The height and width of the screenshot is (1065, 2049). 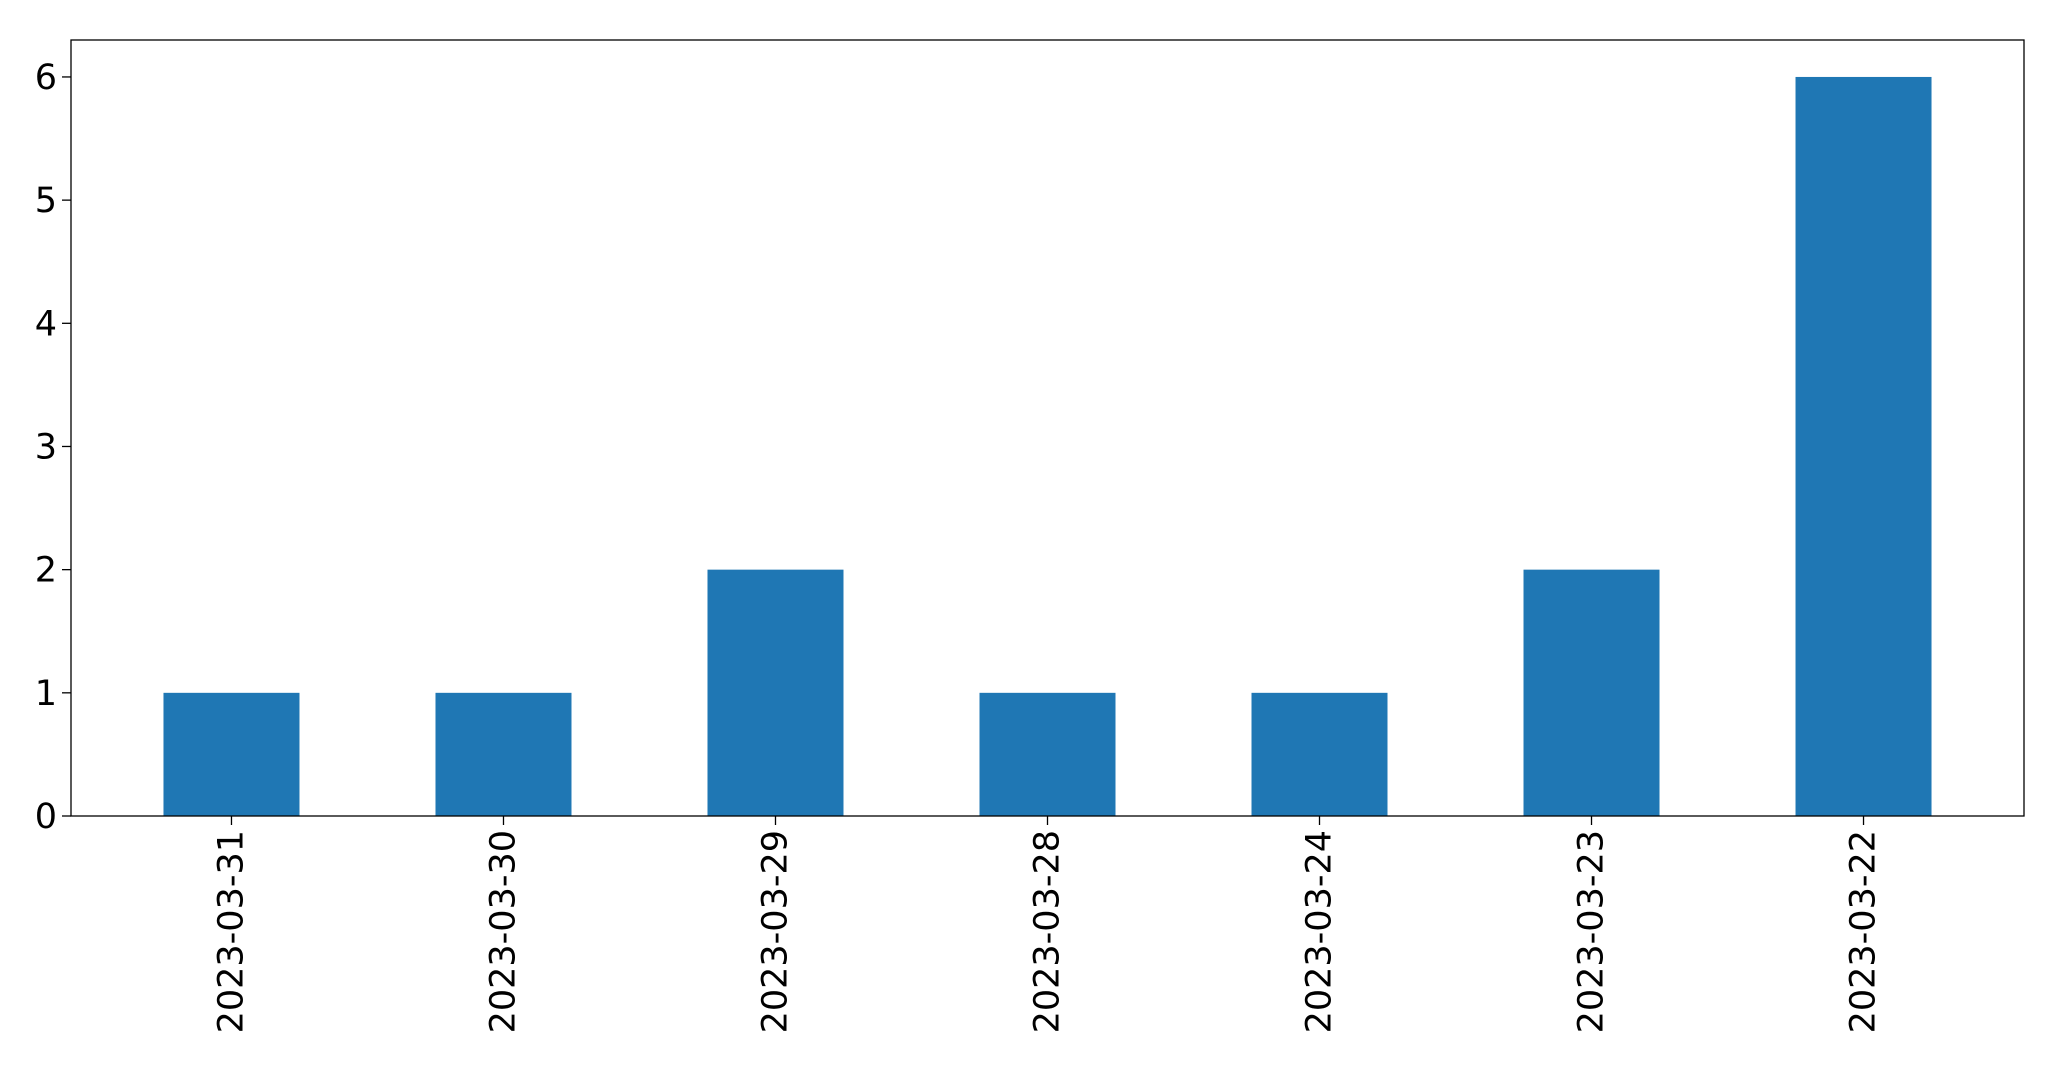 What do you see at coordinates (503, 931) in the screenshot?
I see `x-tick-label: 2023-03-30` at bounding box center [503, 931].